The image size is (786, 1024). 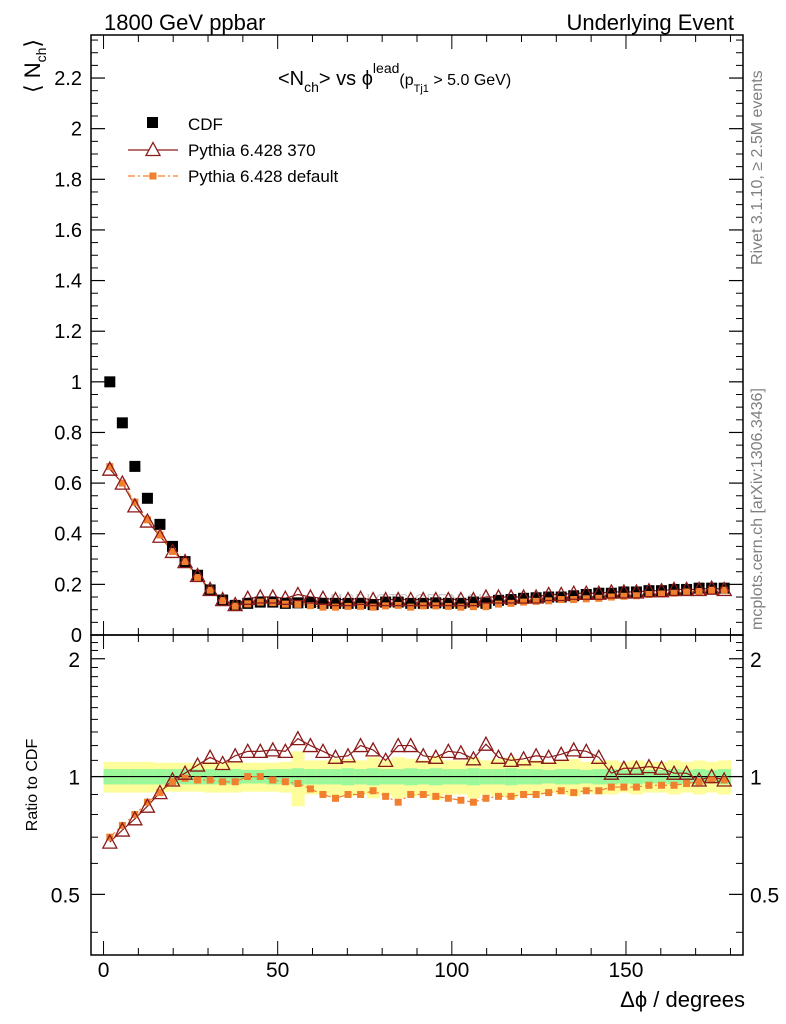 What do you see at coordinates (152, 122) in the screenshot?
I see `legend-marker-cdf` at bounding box center [152, 122].